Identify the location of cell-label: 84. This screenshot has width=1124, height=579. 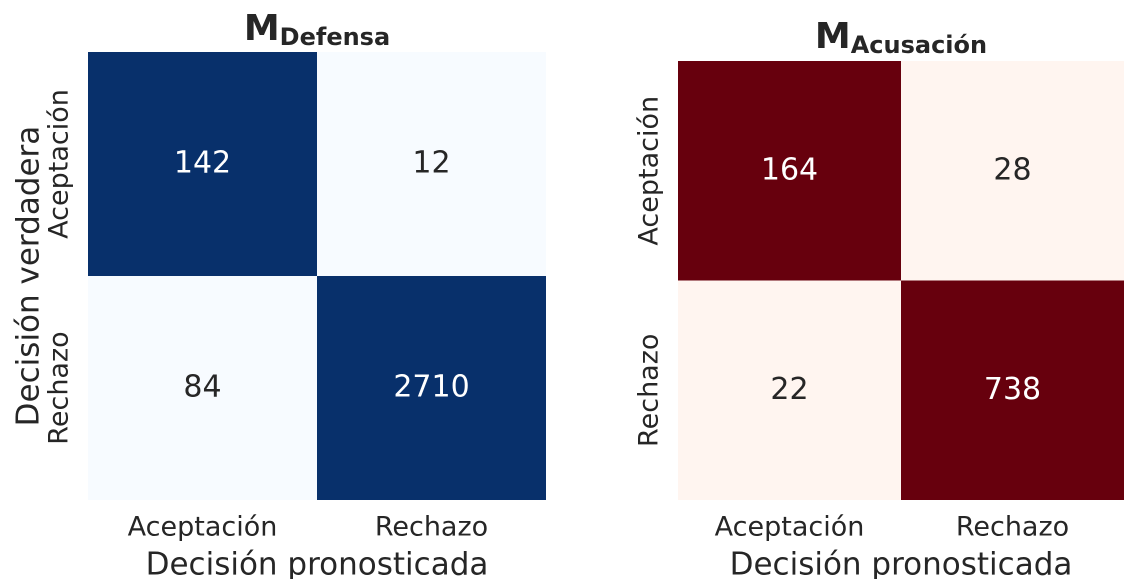
(202, 387).